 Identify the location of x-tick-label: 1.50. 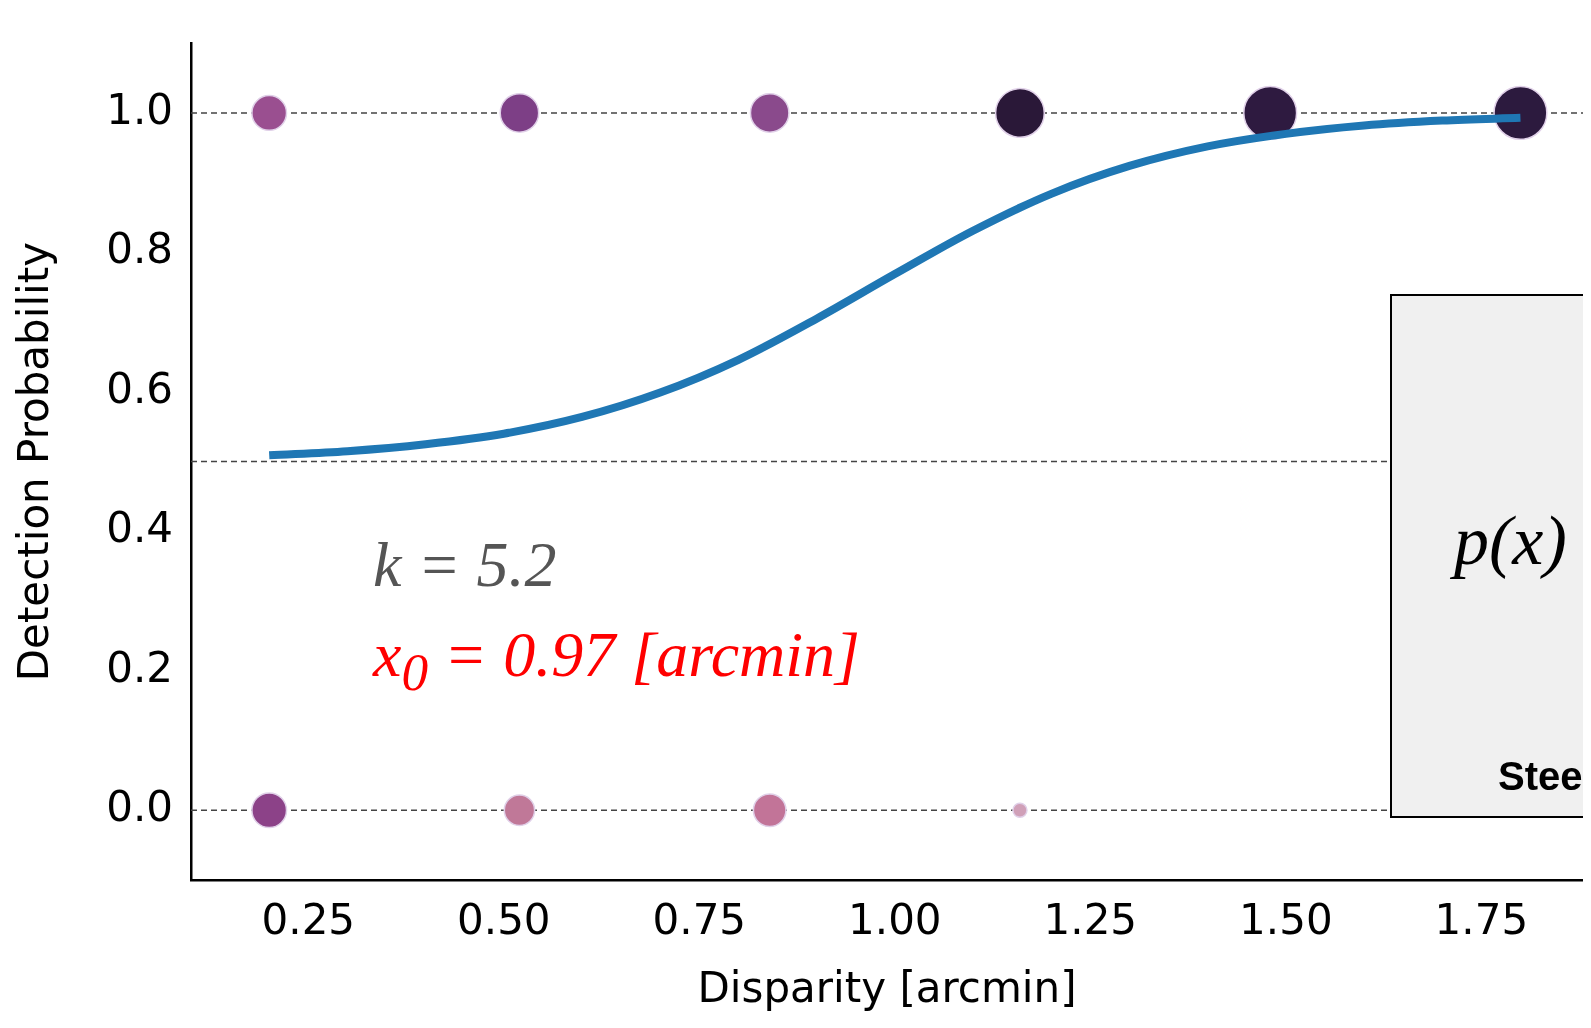
(1286, 920).